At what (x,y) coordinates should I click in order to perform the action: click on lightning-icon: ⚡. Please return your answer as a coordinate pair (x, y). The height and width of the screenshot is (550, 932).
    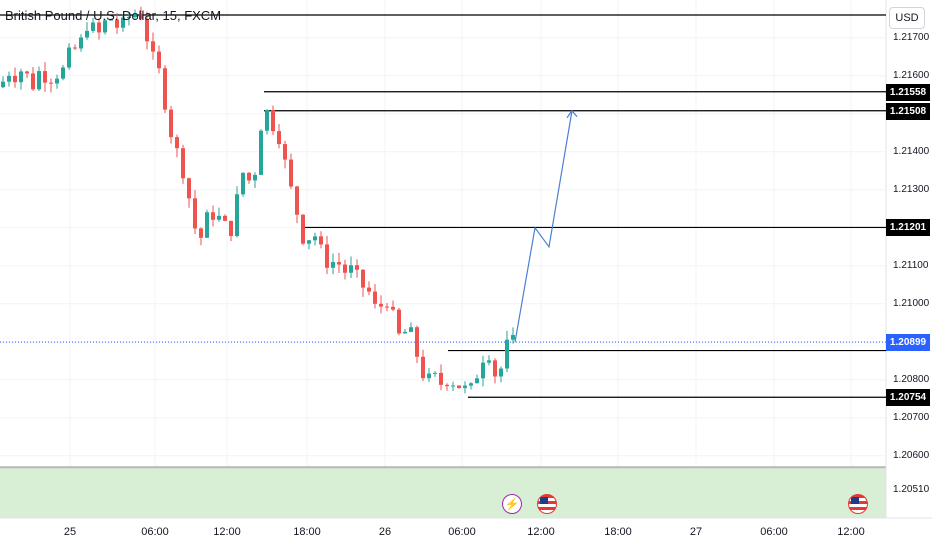
    Looking at the image, I should click on (512, 504).